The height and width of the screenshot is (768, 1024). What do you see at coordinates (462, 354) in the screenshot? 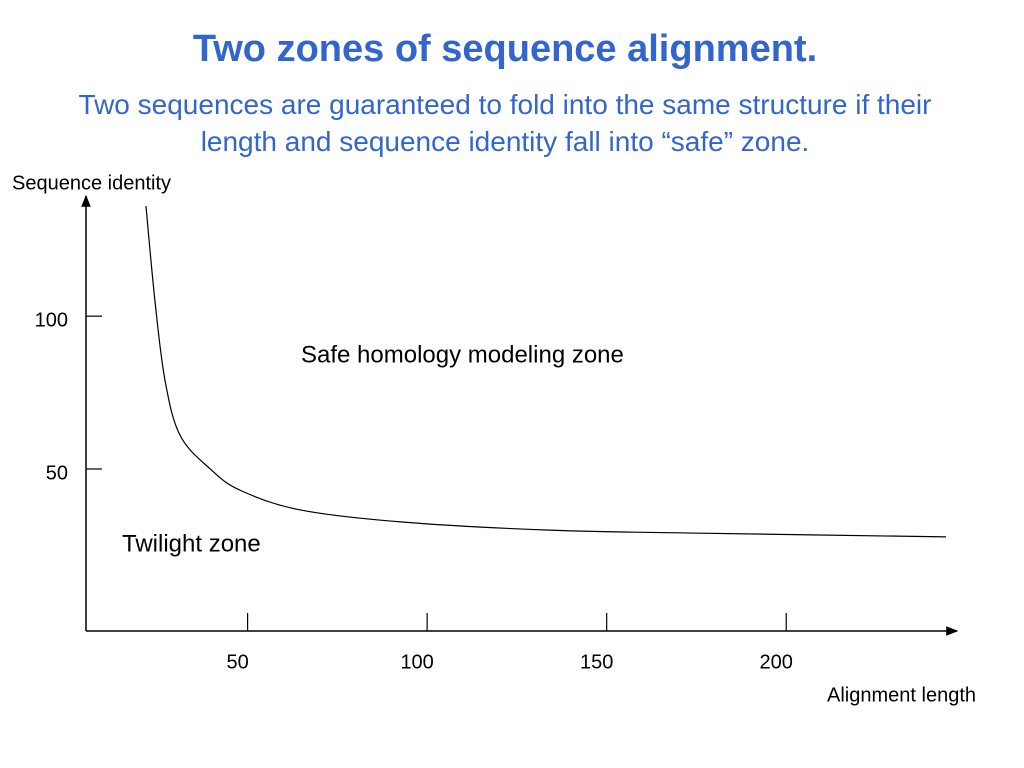
I see `annotation: Safe homology modeling zone` at bounding box center [462, 354].